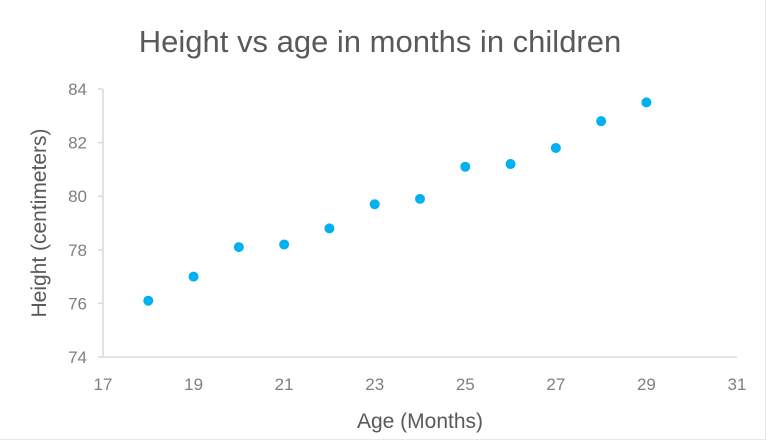 The image size is (777, 443). I want to click on x-tick-label: 19, so click(193, 384).